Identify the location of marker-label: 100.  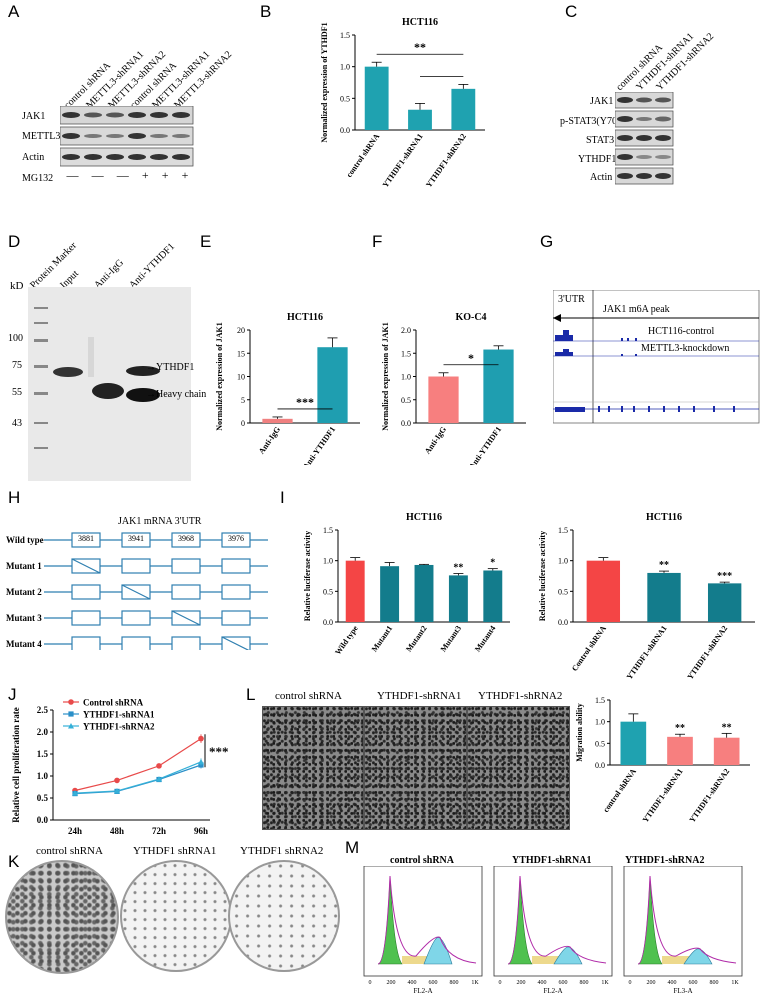
(15, 338).